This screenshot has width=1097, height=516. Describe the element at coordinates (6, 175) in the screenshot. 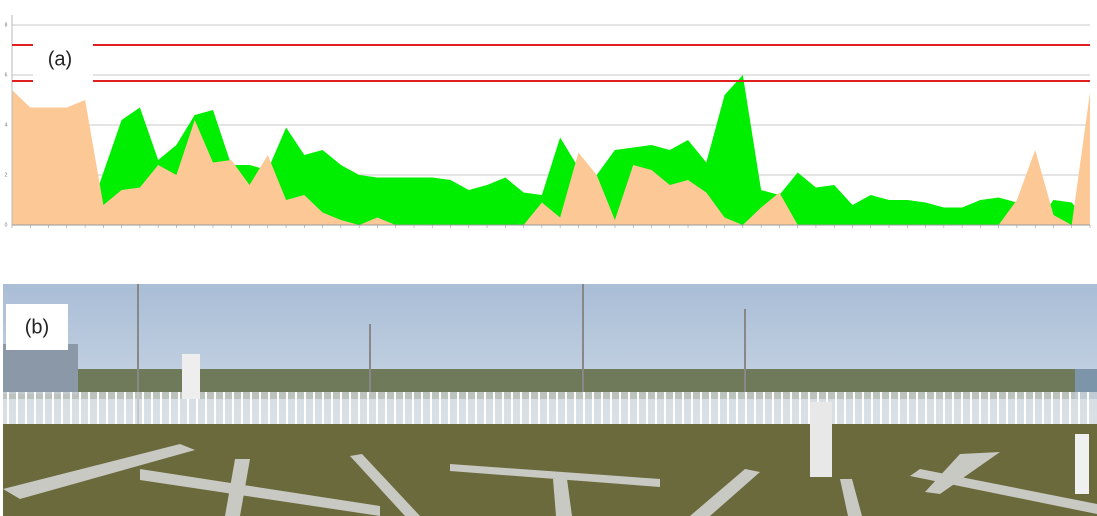

I see `y-tick-label: 2` at that location.